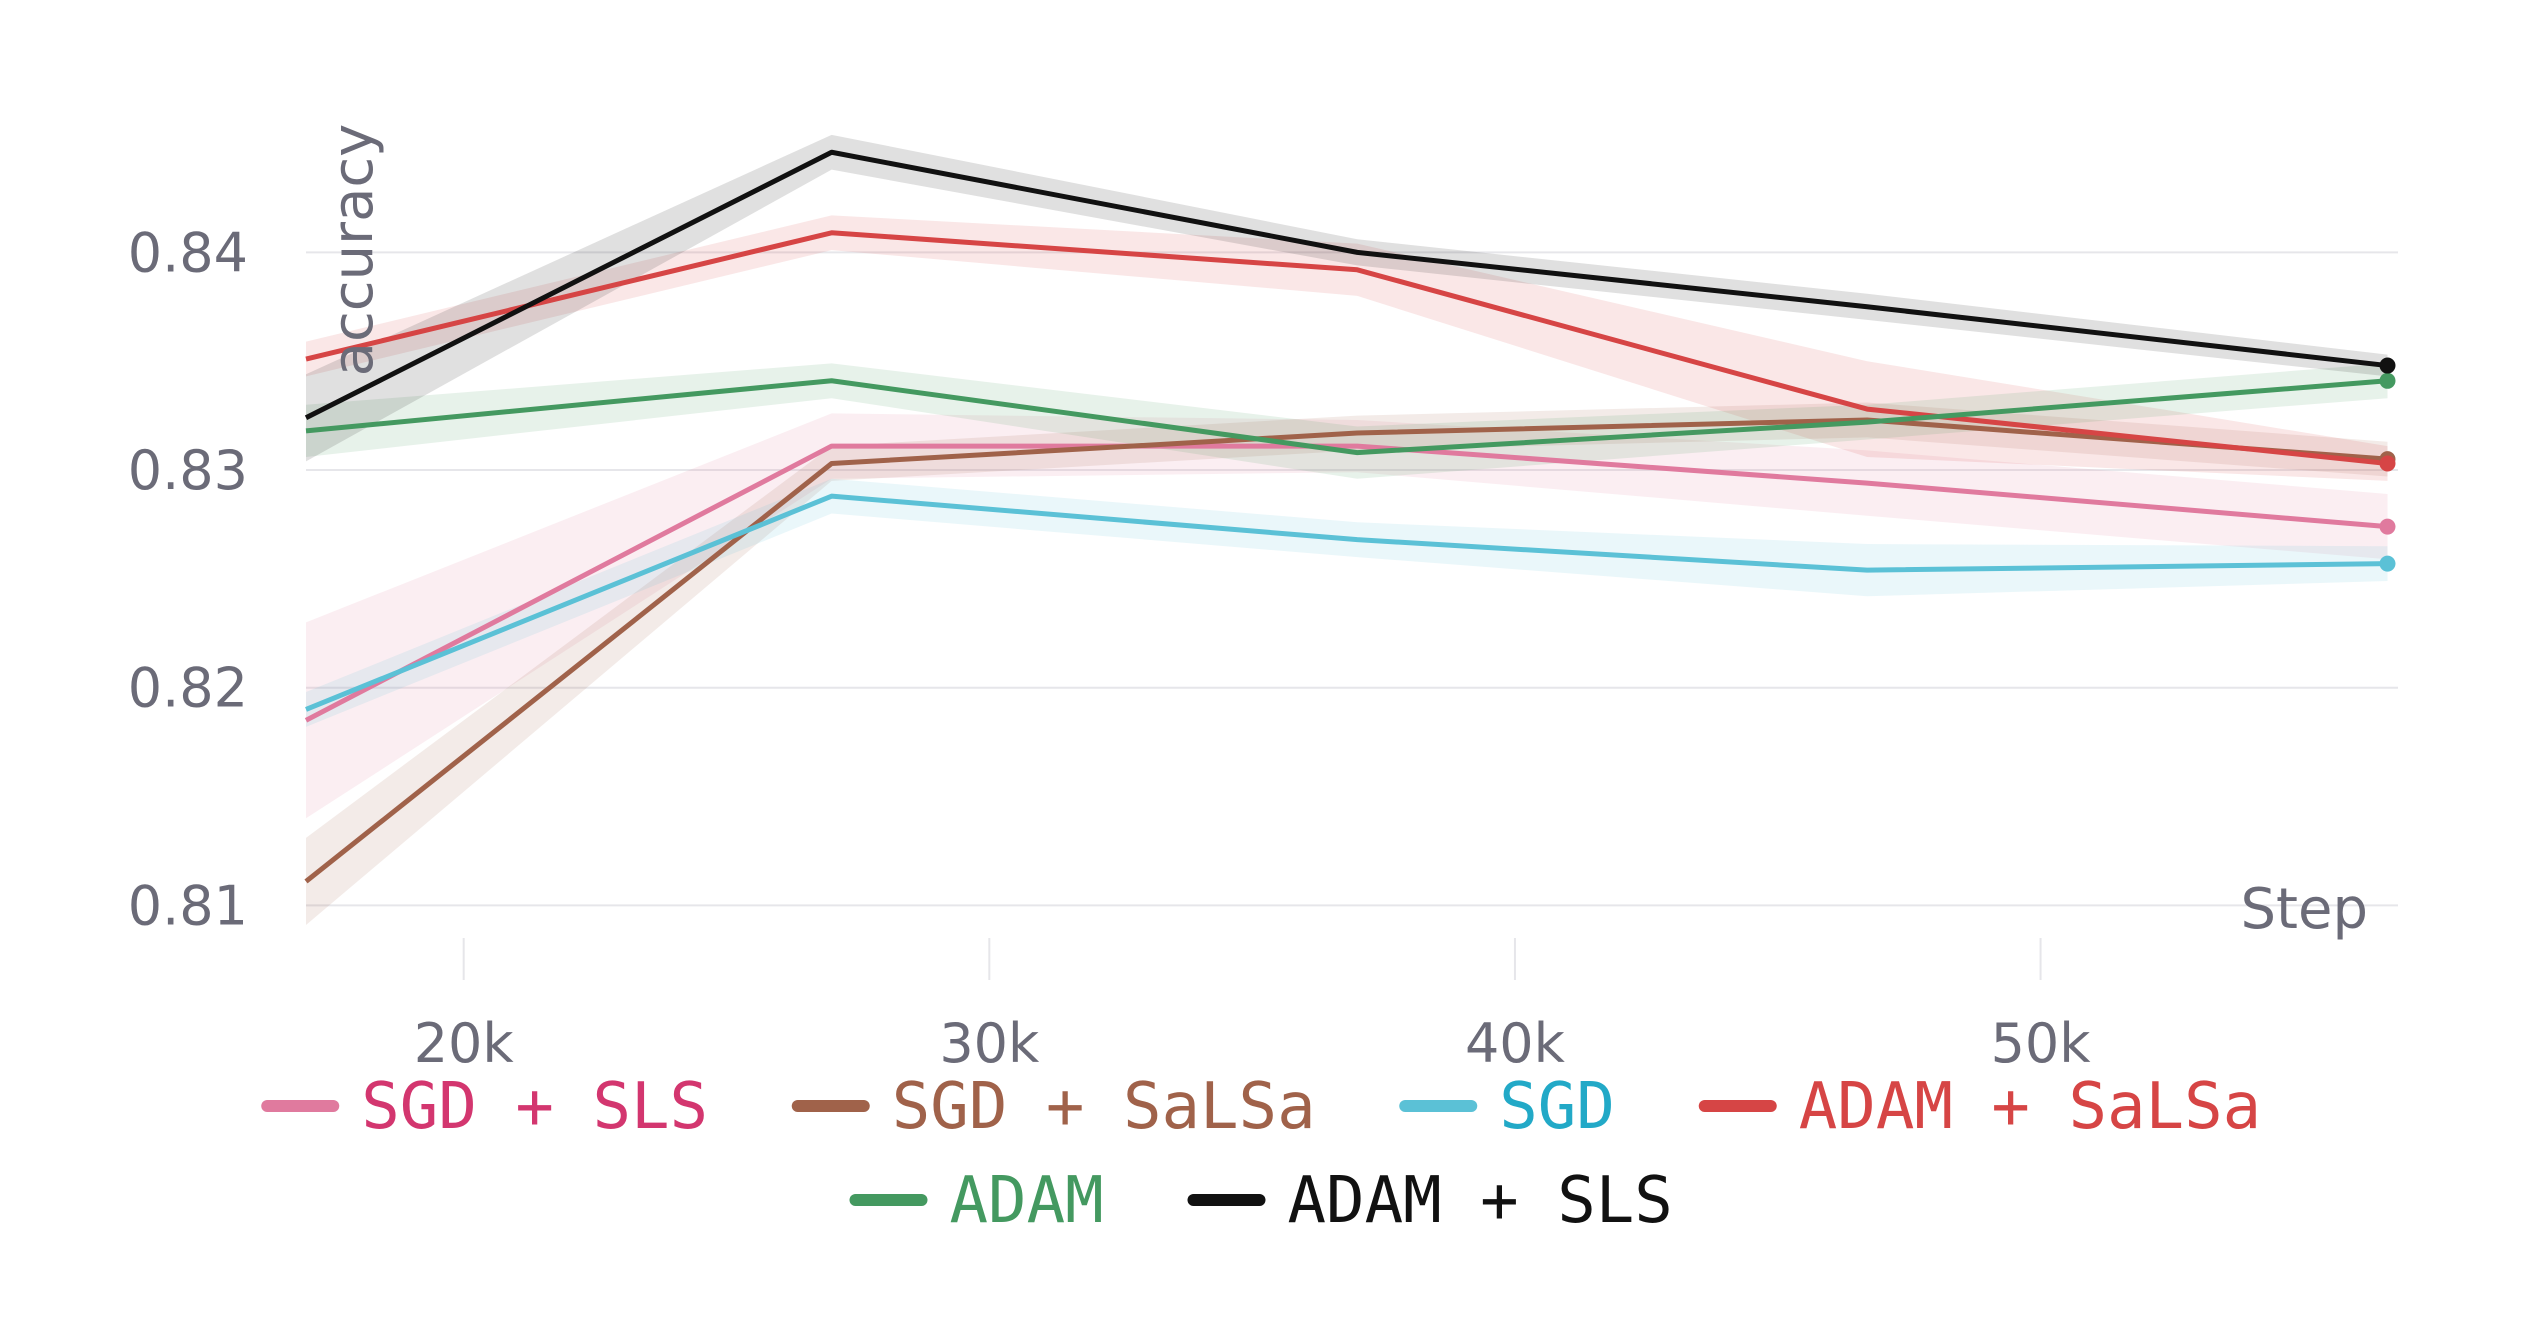  What do you see at coordinates (1515, 1043) in the screenshot?
I see `x-tick-label: 40k` at bounding box center [1515, 1043].